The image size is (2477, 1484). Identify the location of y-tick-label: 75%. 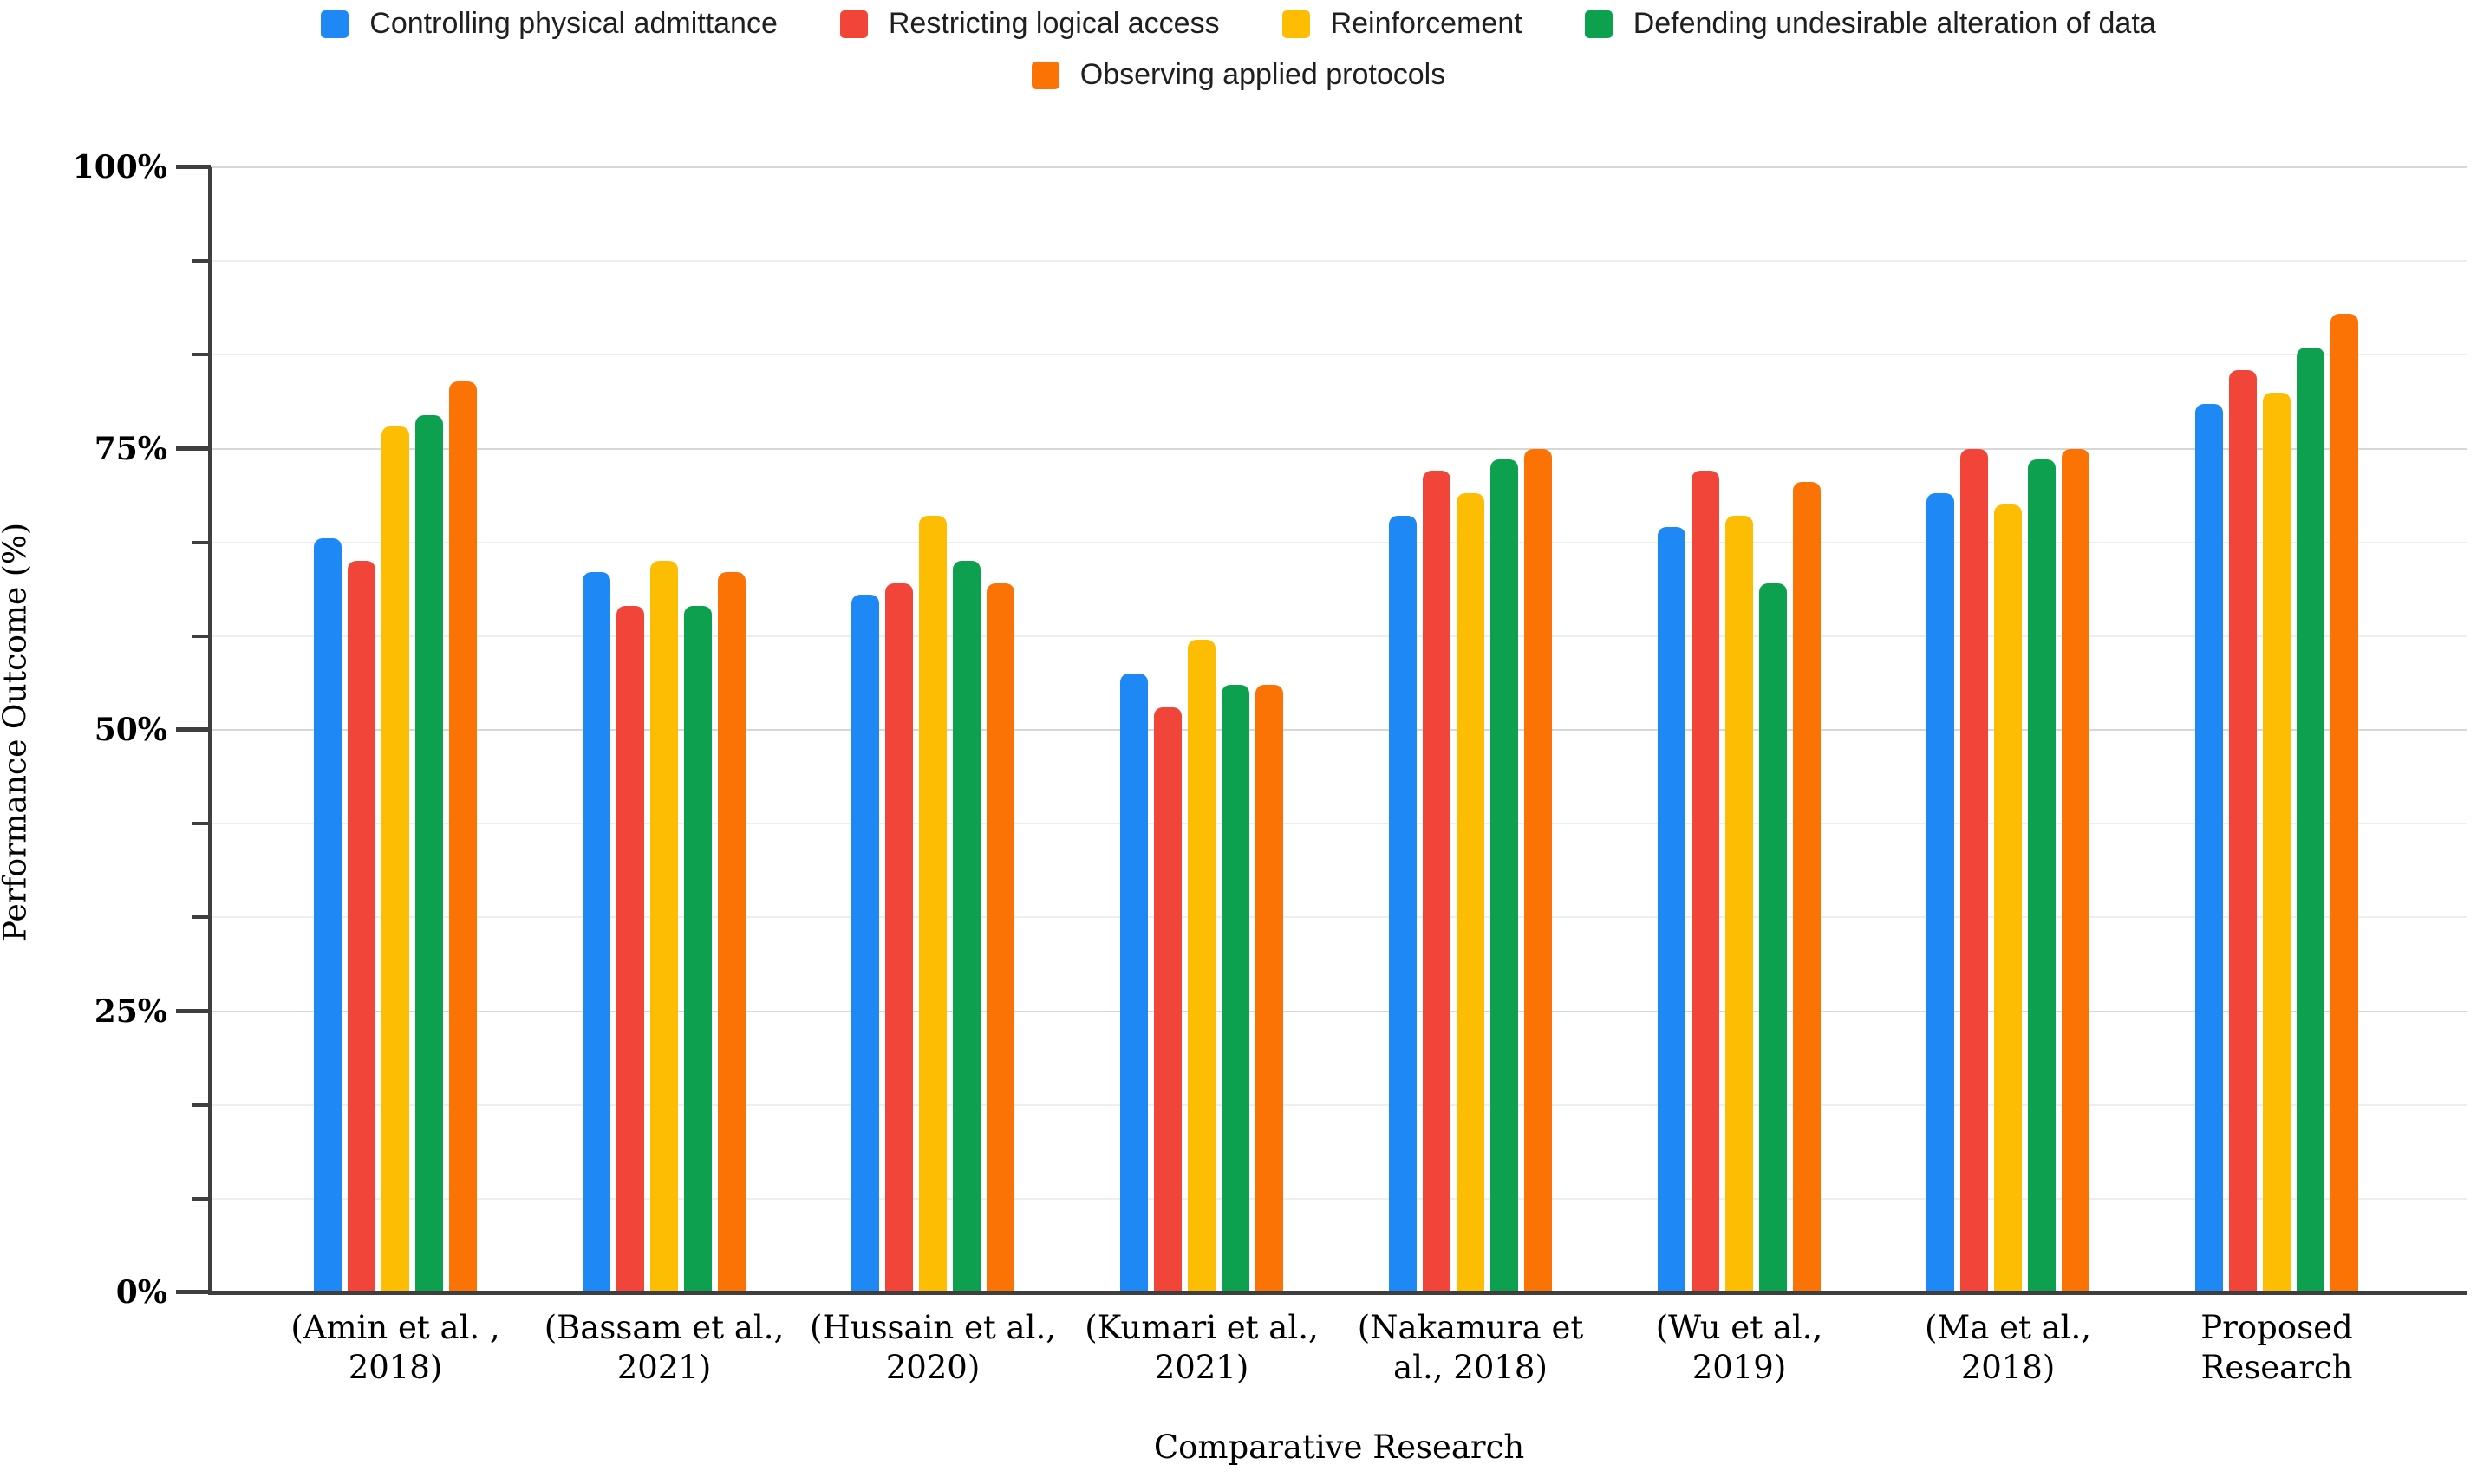
(130, 448).